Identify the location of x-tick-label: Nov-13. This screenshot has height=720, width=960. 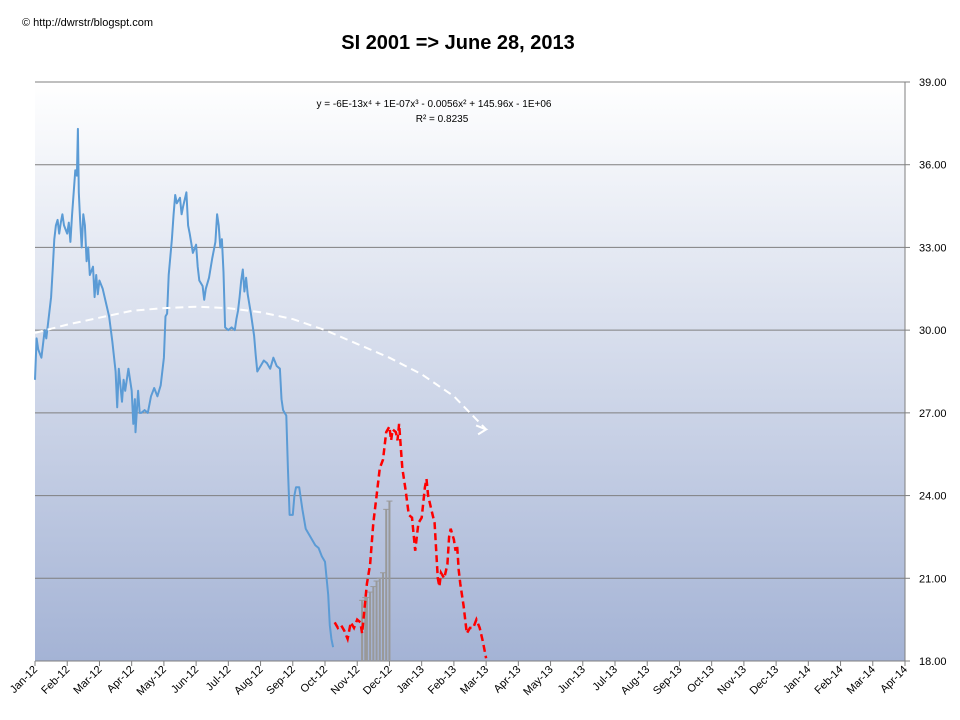
(732, 681).